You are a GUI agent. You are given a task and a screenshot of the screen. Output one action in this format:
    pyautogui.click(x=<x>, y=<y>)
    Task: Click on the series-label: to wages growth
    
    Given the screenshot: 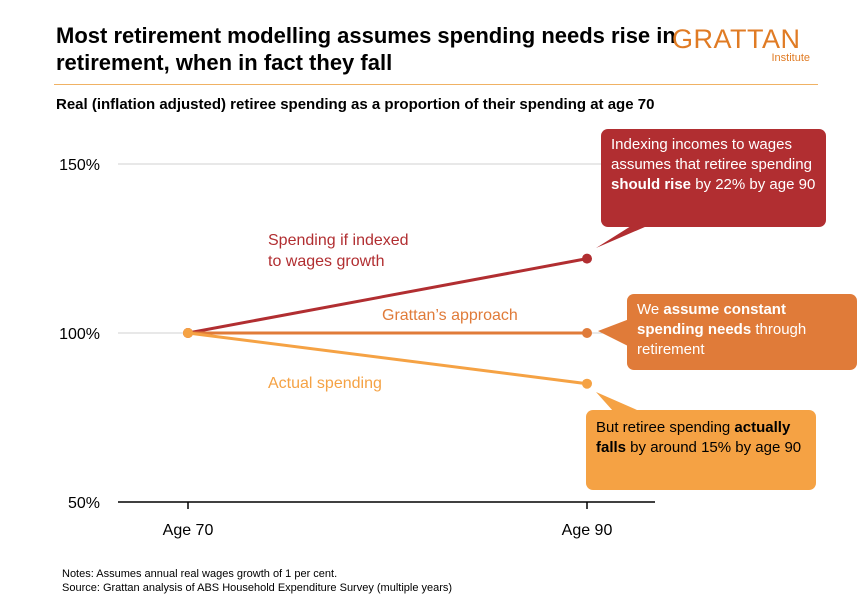 What is the action you would take?
    pyautogui.click(x=326, y=261)
    